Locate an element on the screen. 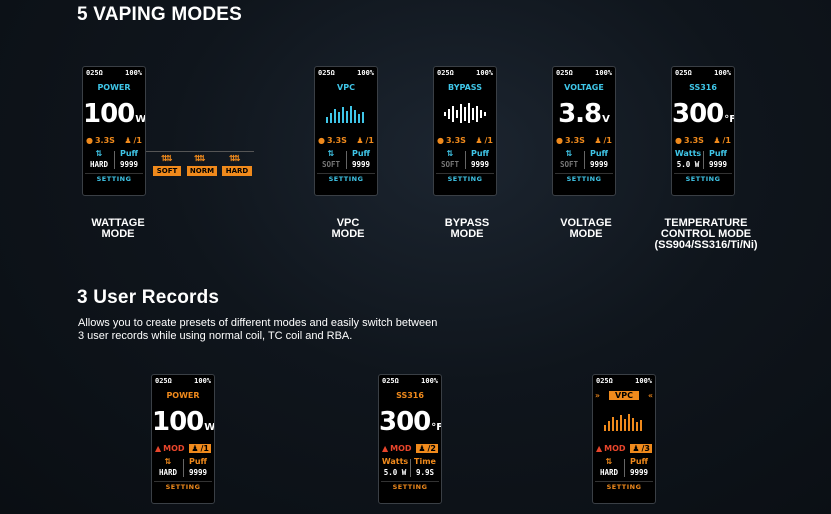 The height and width of the screenshot is (514, 831). power-options-divider is located at coordinates (200, 151).